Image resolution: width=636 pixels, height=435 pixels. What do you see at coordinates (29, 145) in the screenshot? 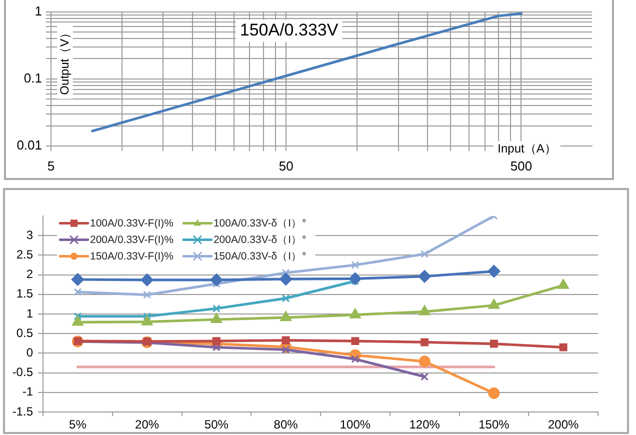
I see `y-tick-label: 0.01` at bounding box center [29, 145].